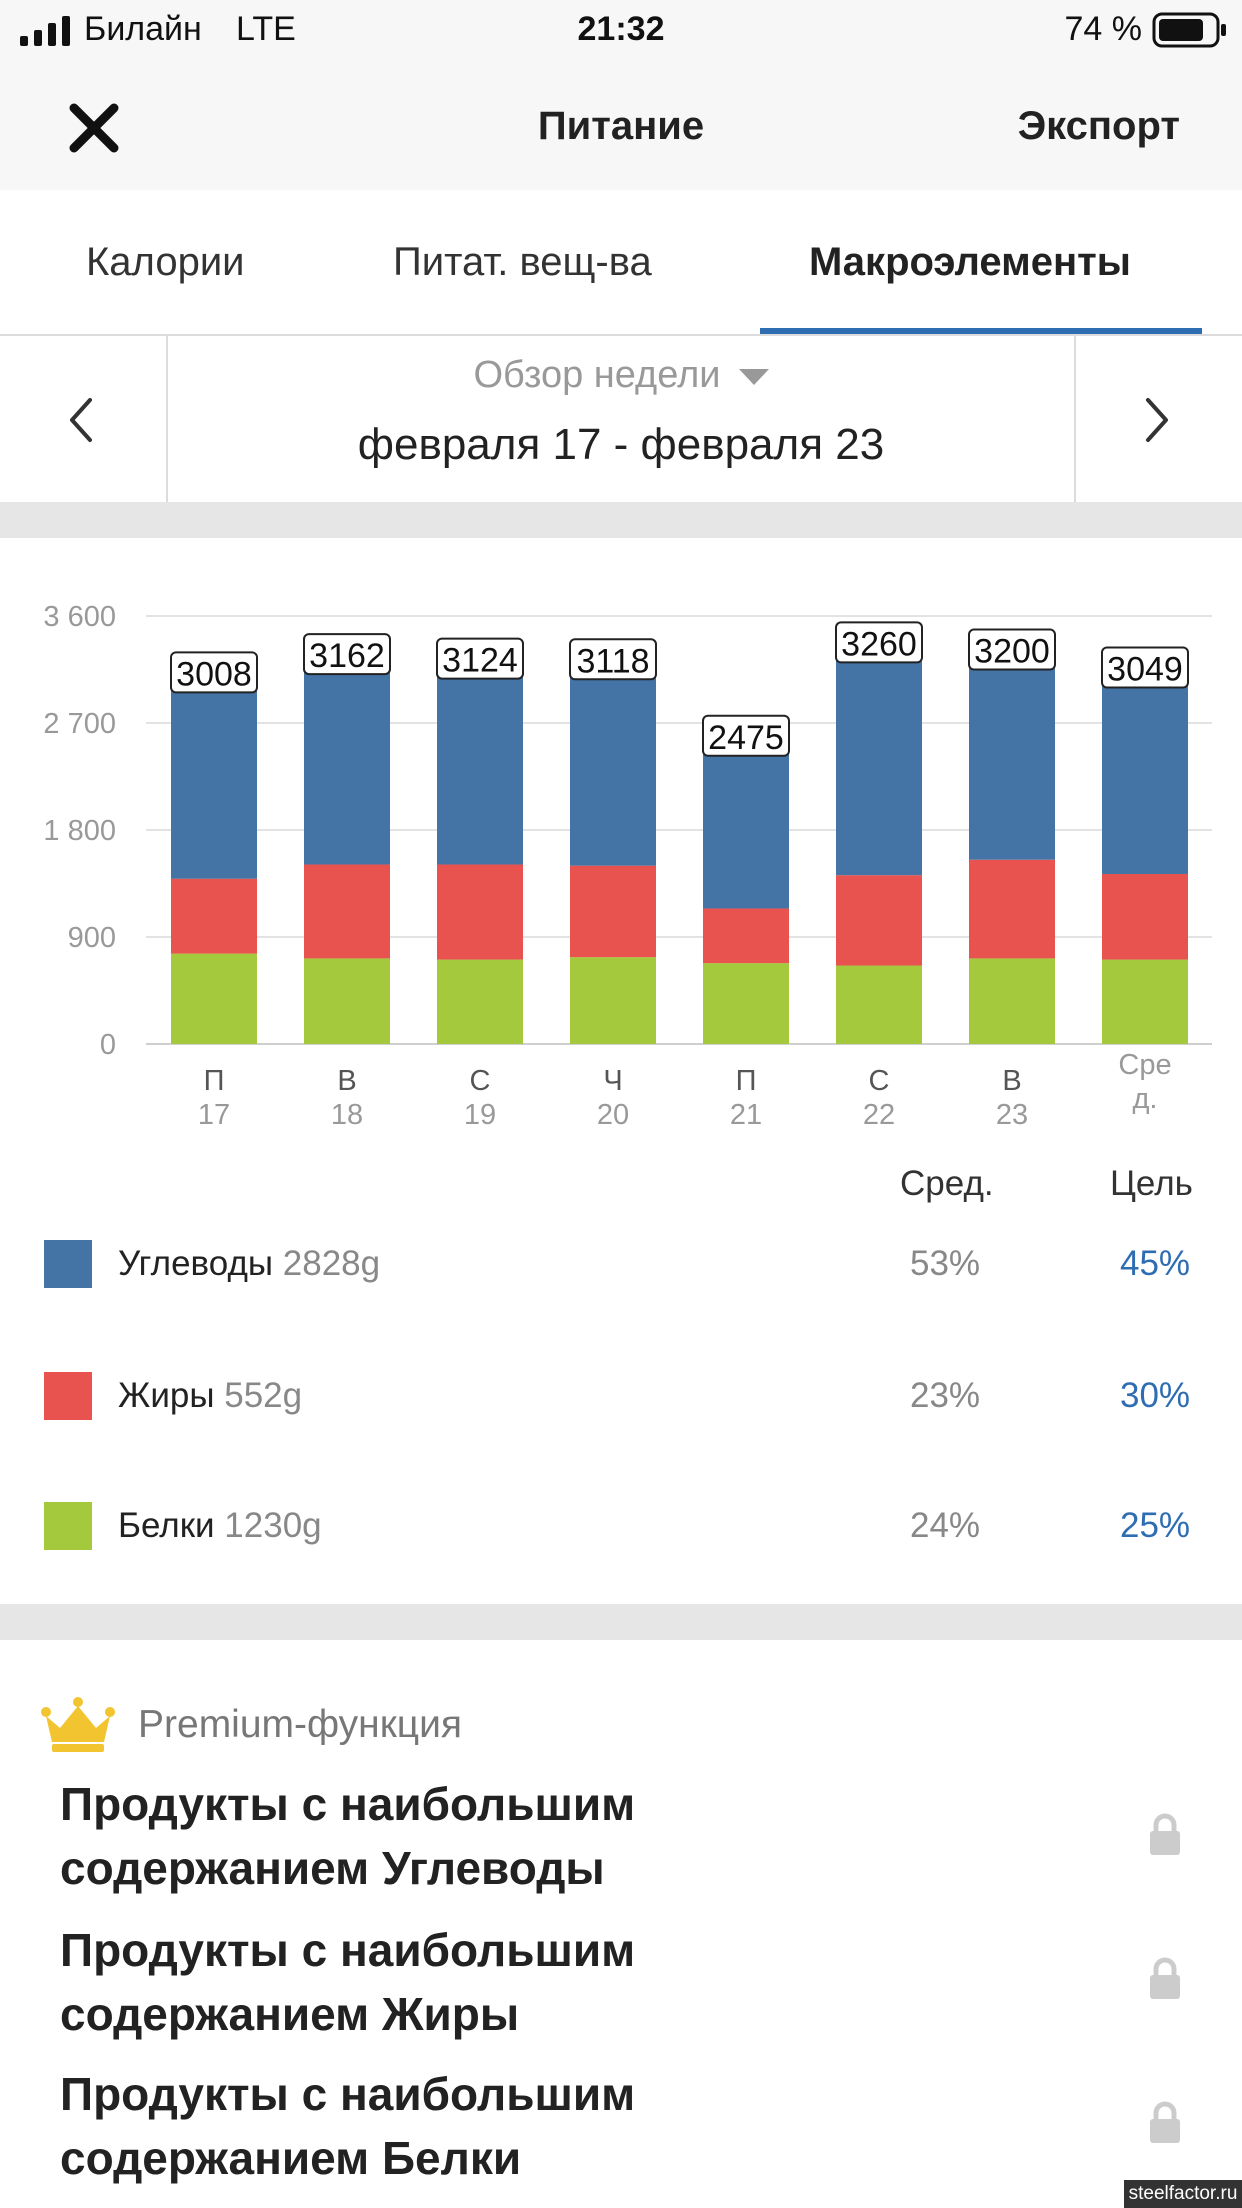  What do you see at coordinates (1012, 1115) in the screenshot?
I see `x-tick-label: 23` at bounding box center [1012, 1115].